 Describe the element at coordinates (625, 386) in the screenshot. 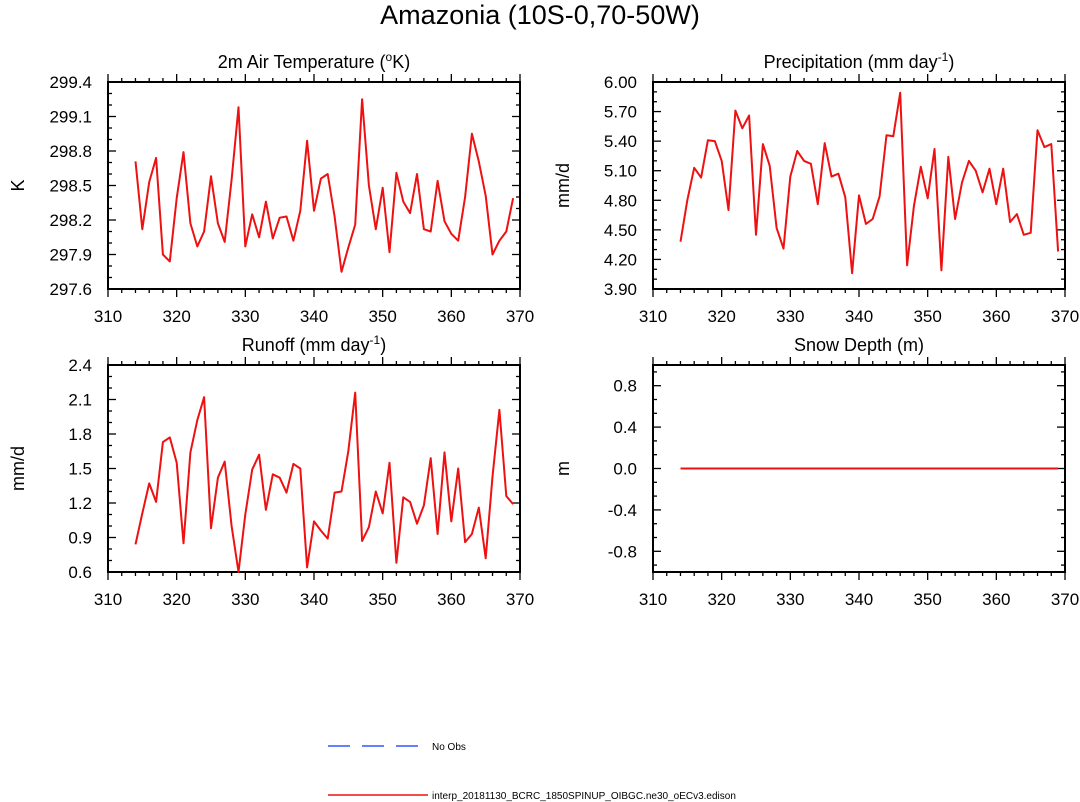

I see `y-tick-label: 0.8` at that location.